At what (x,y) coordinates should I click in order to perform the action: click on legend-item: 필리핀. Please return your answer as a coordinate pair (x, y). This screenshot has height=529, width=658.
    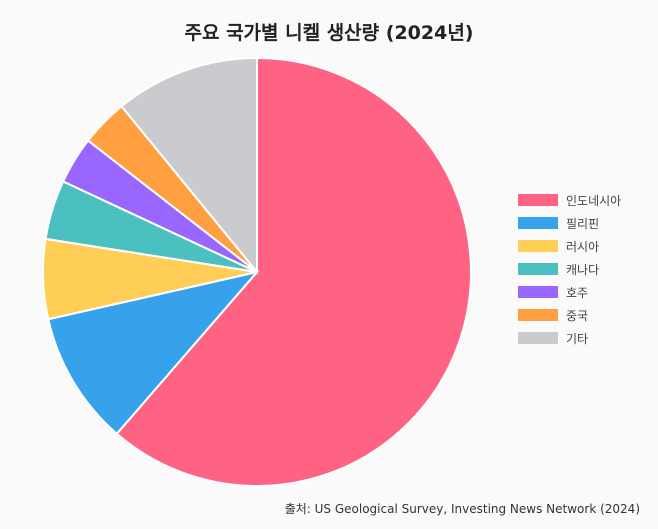
    Looking at the image, I should click on (569, 223).